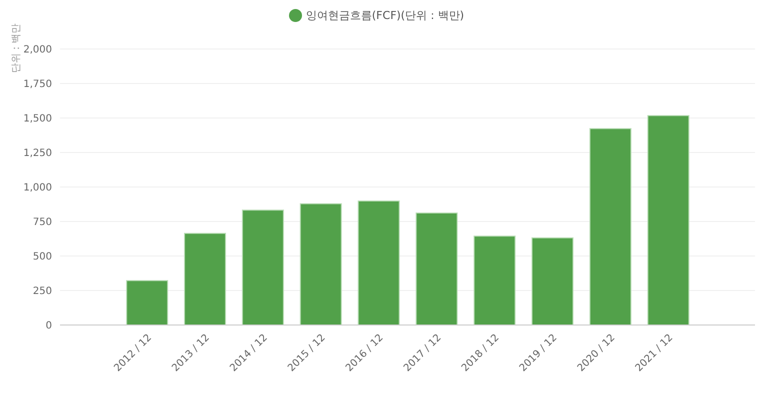 The image size is (773, 395). Describe the element at coordinates (37, 188) in the screenshot. I see `y-tick-label: 1,000` at that location.